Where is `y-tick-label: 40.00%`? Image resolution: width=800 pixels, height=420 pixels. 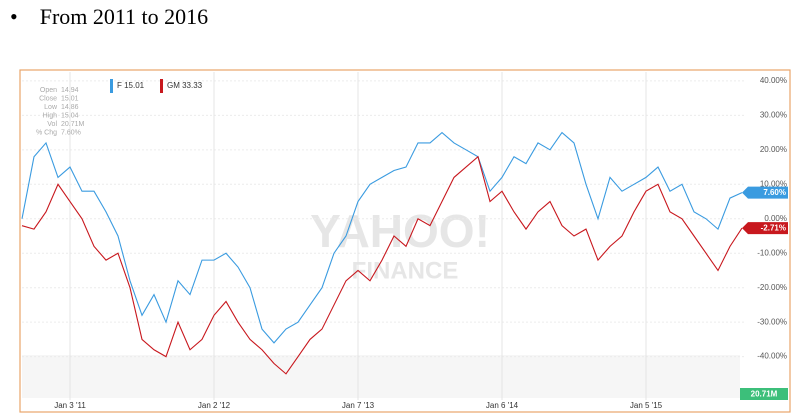
y-tick-label: 40.00% is located at coordinates (773, 80).